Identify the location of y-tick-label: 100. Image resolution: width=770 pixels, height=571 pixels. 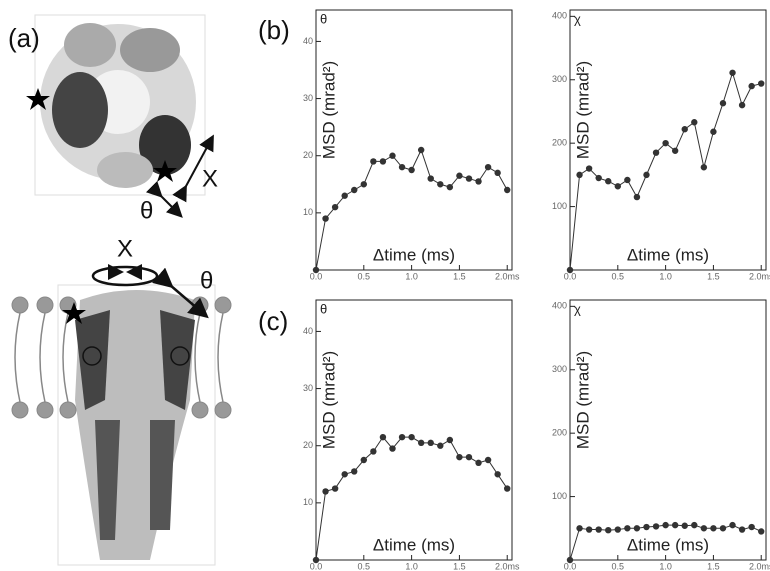
(559, 206).